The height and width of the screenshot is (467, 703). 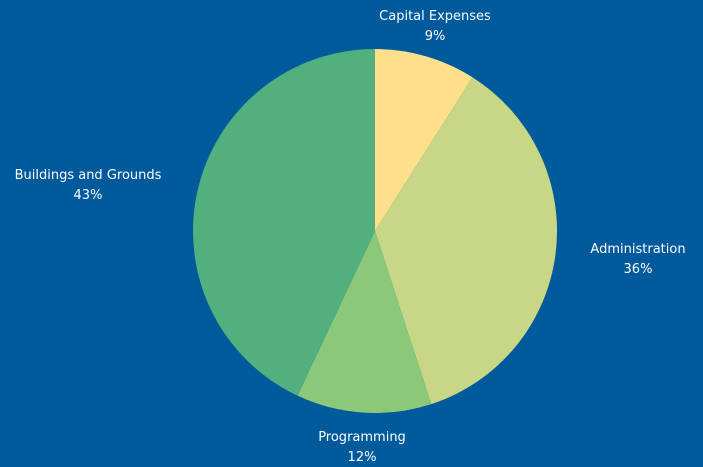 What do you see at coordinates (88, 195) in the screenshot?
I see `slice-percent: 43%` at bounding box center [88, 195].